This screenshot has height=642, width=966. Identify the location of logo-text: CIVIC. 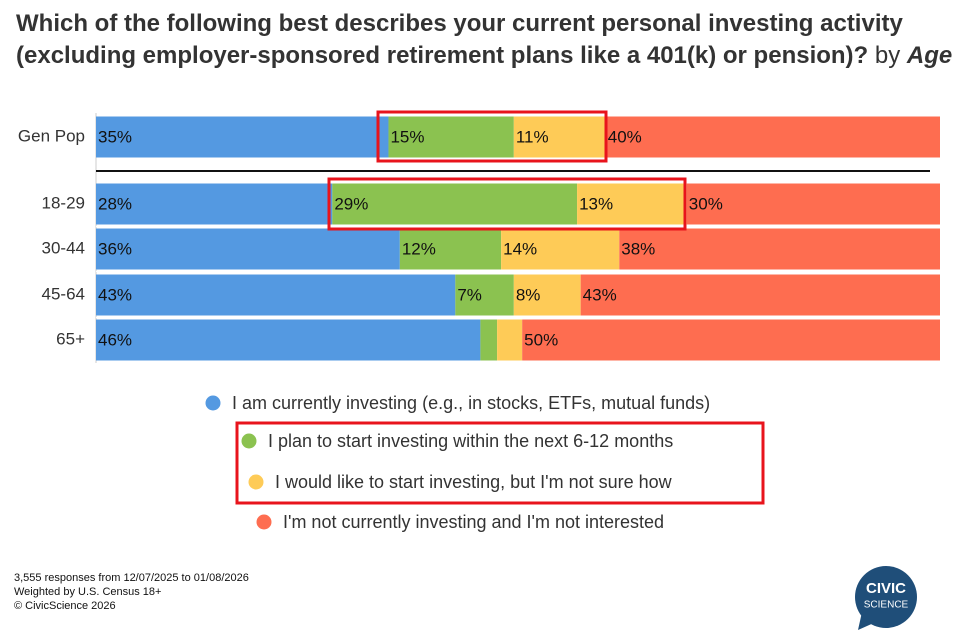
(886, 588).